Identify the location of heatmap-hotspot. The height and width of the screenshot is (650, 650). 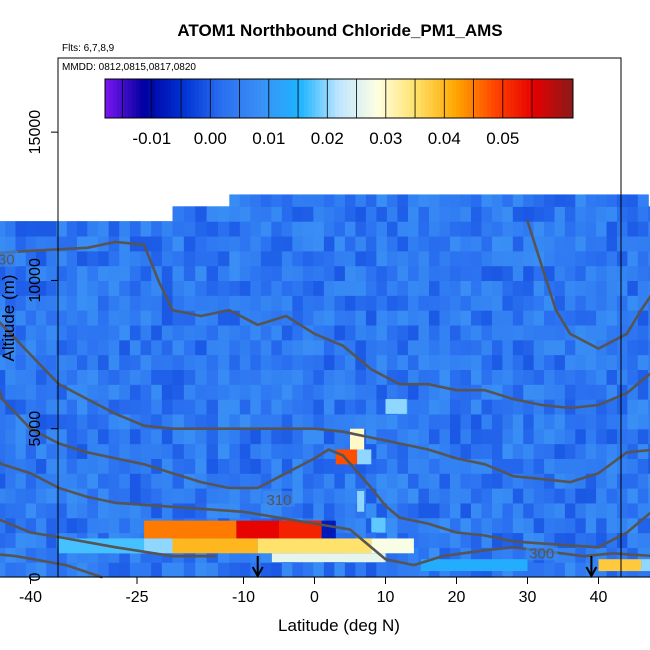
(257, 529).